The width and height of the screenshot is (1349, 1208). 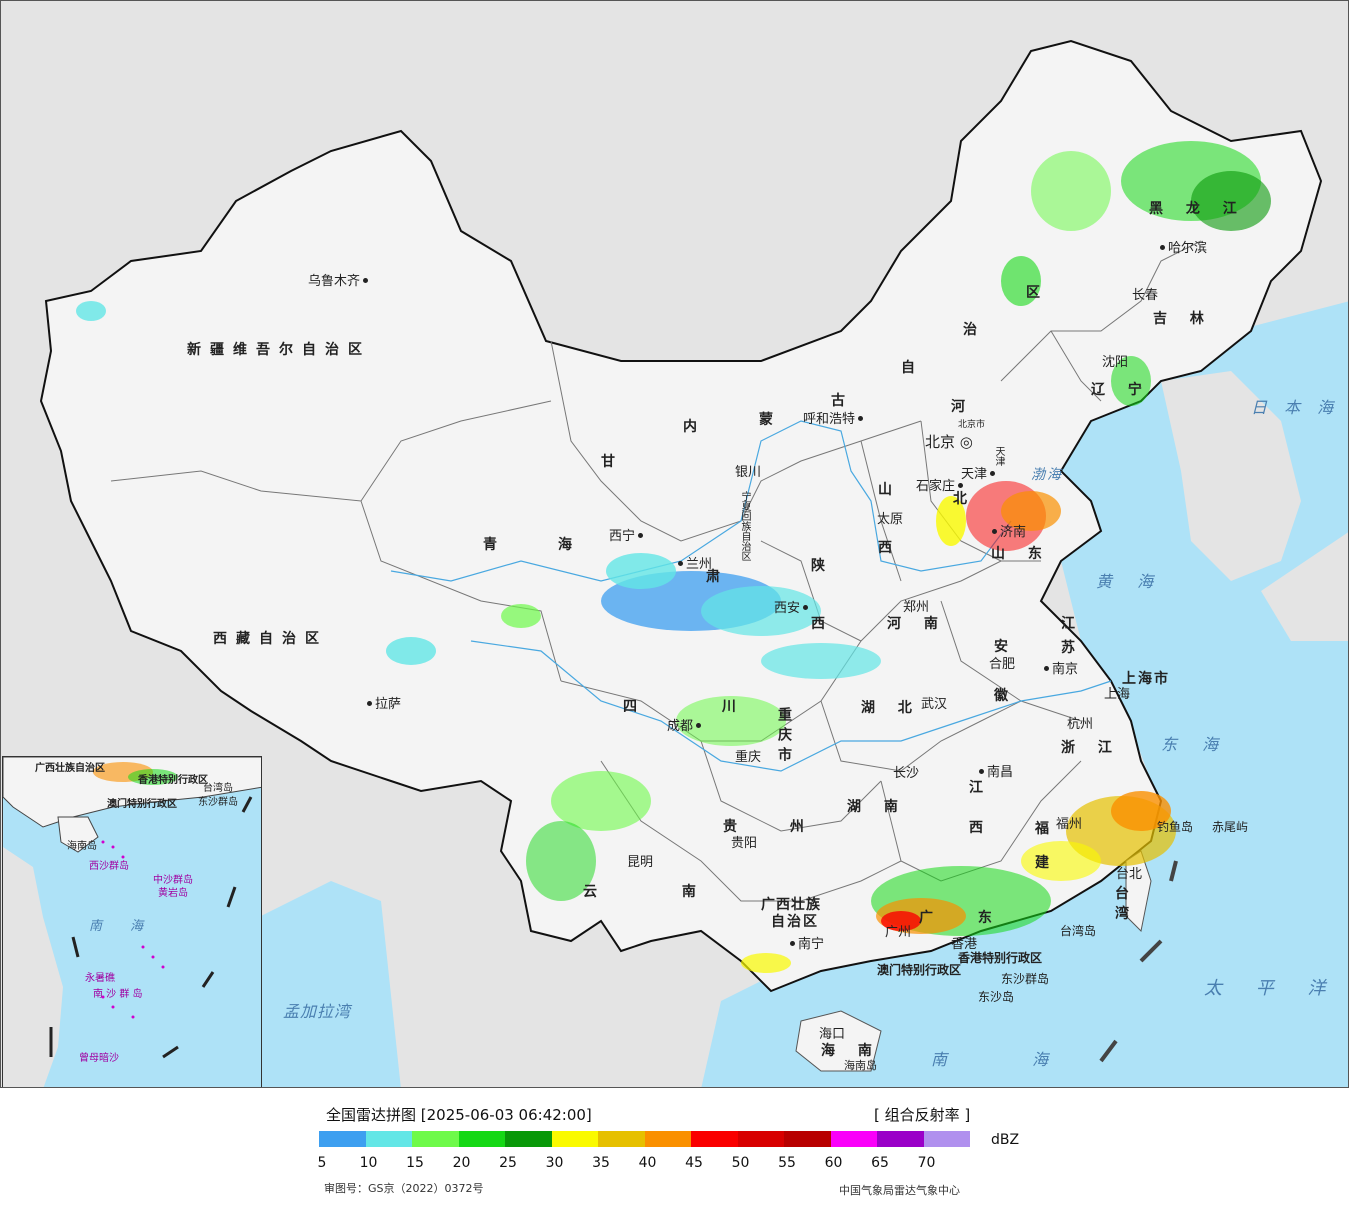 What do you see at coordinates (1175, 827) in the screenshot?
I see `island-label-diaoyu: 钓鱼岛` at bounding box center [1175, 827].